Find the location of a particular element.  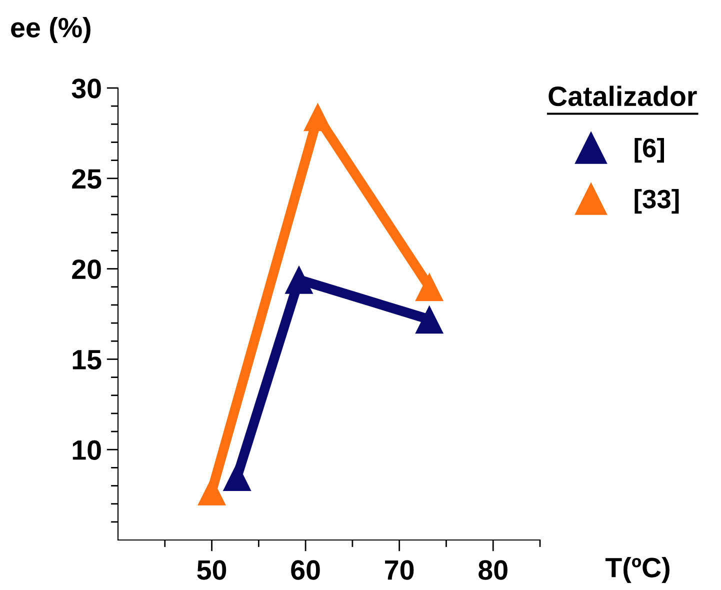

y-tick-label: 15 is located at coordinates (87, 360).